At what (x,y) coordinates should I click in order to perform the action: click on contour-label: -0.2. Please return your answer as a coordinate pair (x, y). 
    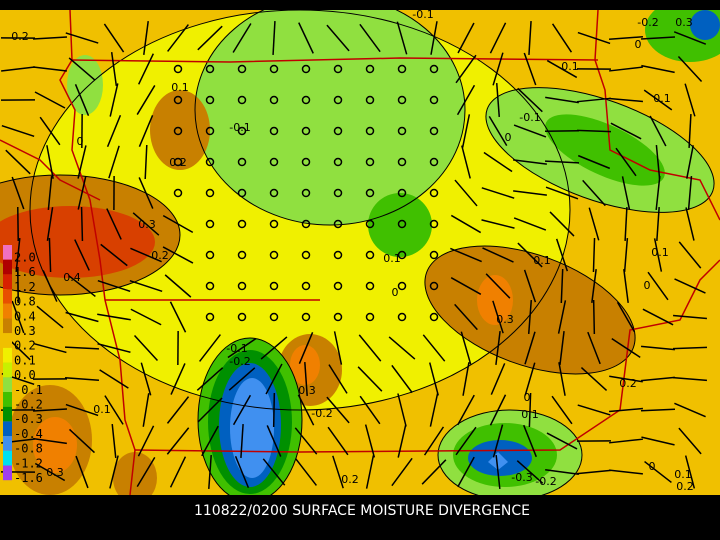
    Looking at the image, I should click on (545, 481).